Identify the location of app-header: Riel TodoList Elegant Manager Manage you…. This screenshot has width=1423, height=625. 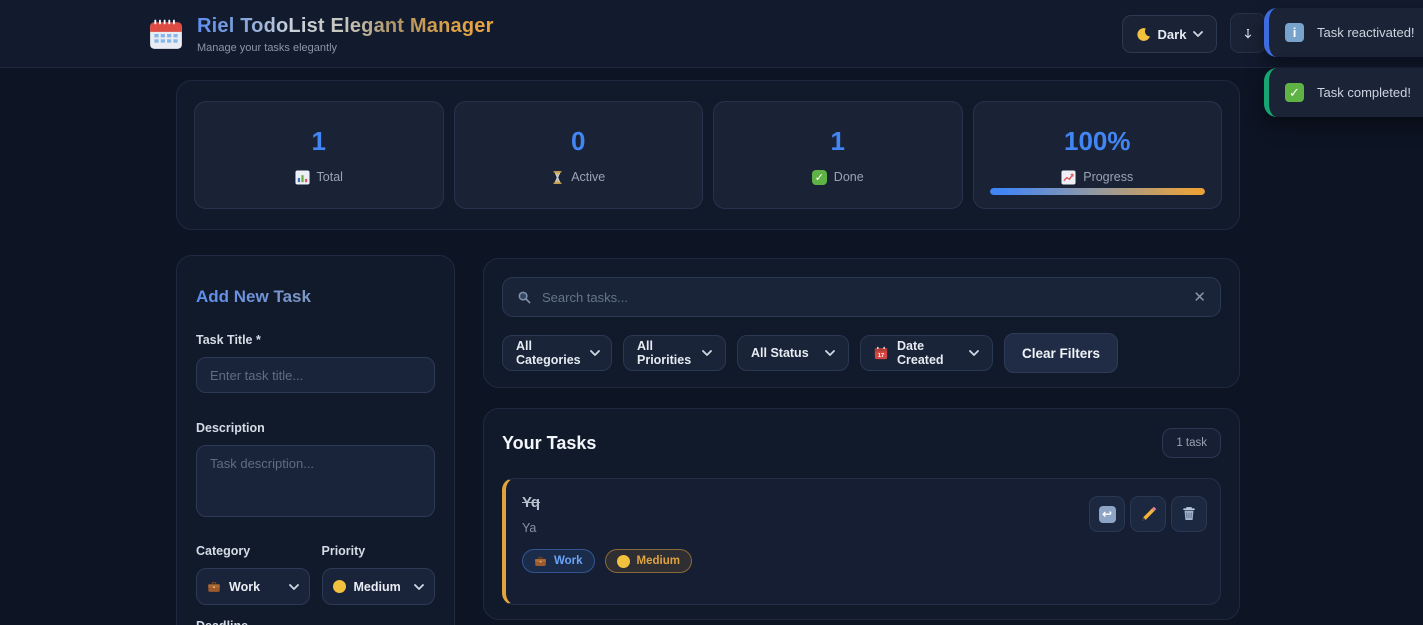
(711, 34).